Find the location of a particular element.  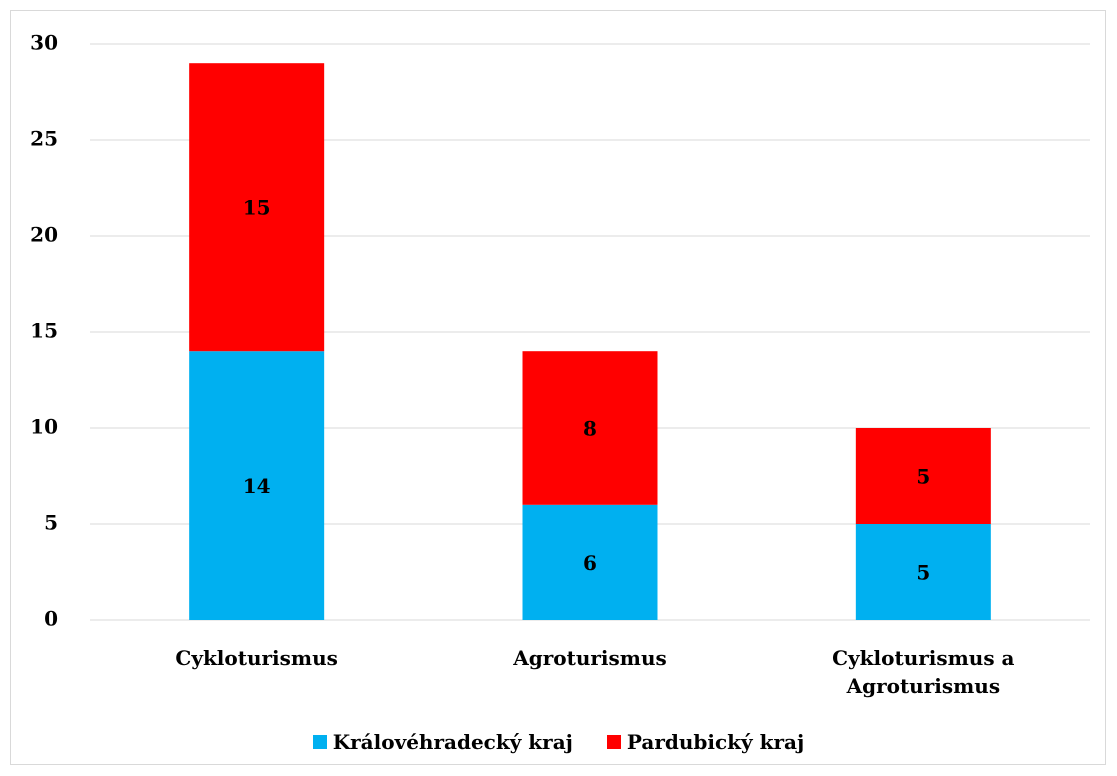

legend-item: Pardubický kraj is located at coordinates (705, 742).